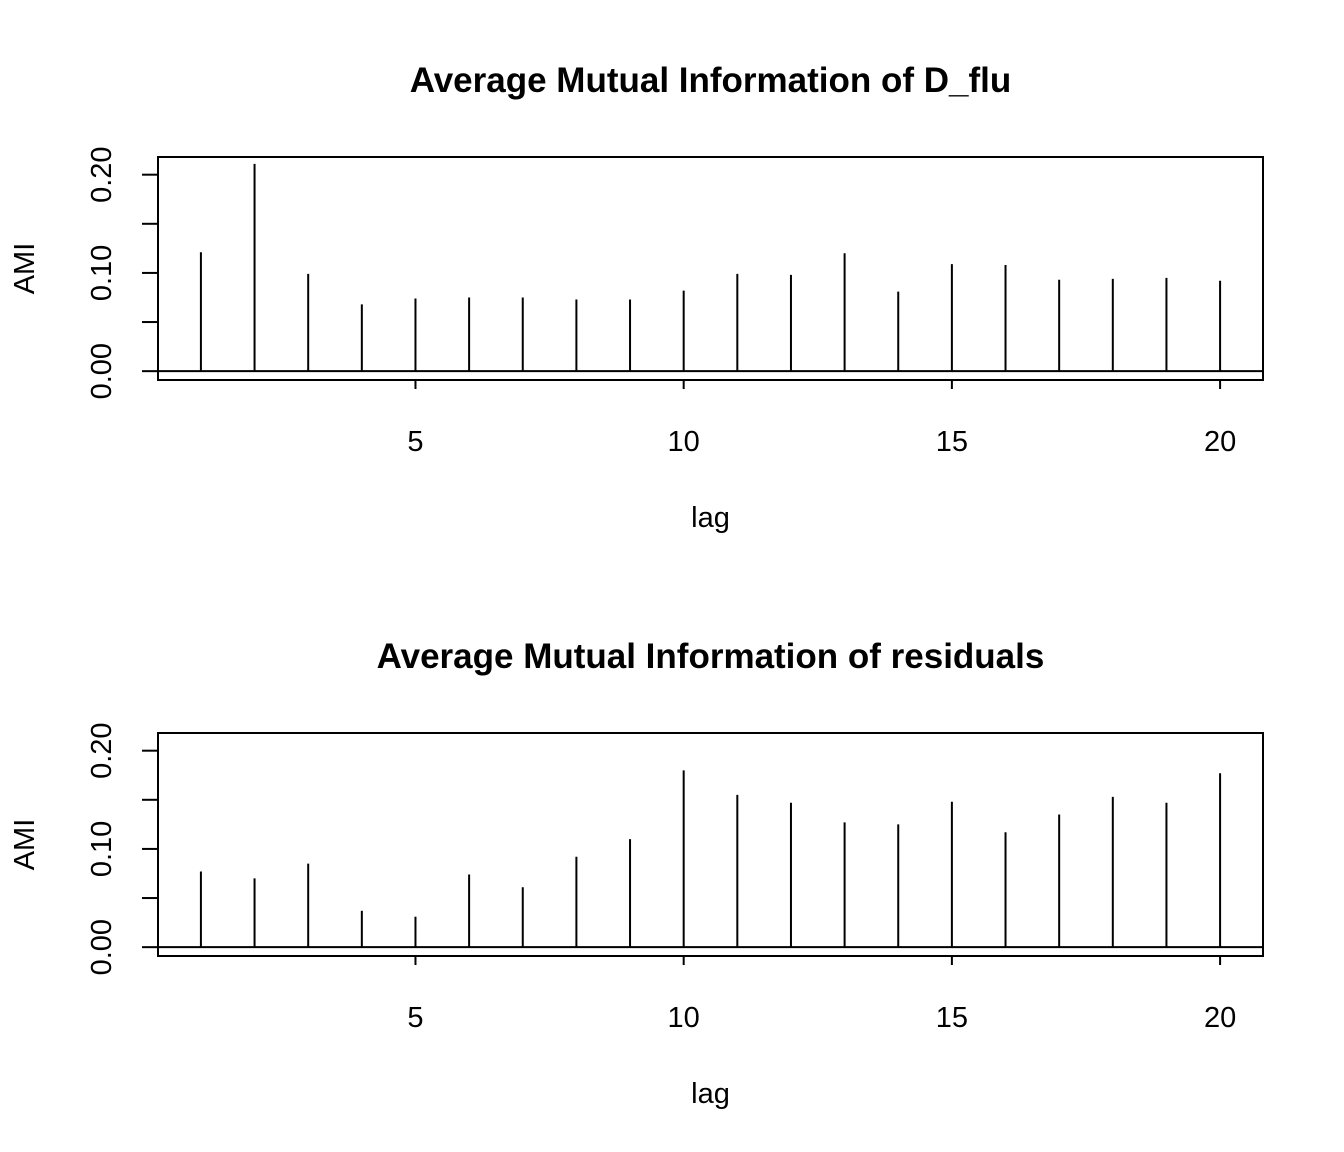 Image resolution: width=1344 pixels, height=1152 pixels. I want to click on chart-title: Average Mutual Information of D_flu, so click(711, 80).